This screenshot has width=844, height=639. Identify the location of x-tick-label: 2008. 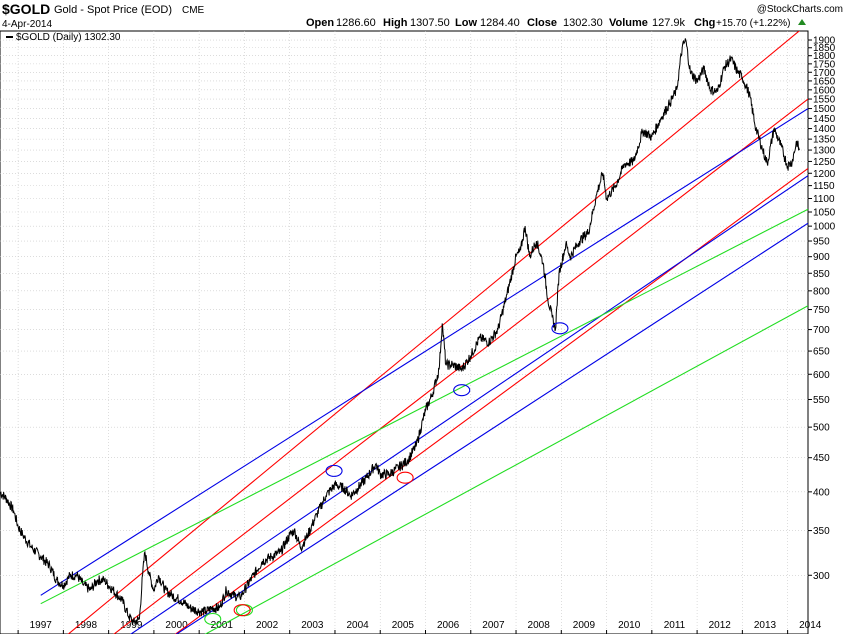
(539, 625).